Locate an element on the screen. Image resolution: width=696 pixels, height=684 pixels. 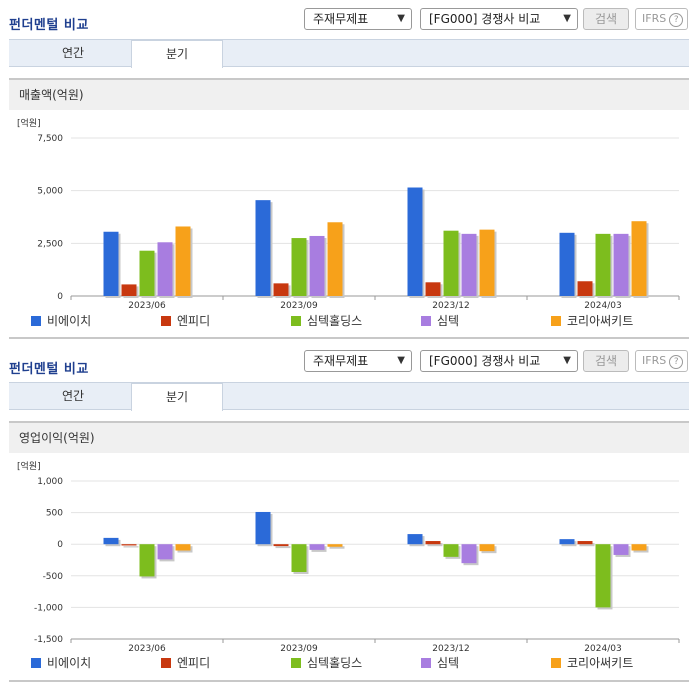
ifrs-label: IFRS is located at coordinates (654, 360).